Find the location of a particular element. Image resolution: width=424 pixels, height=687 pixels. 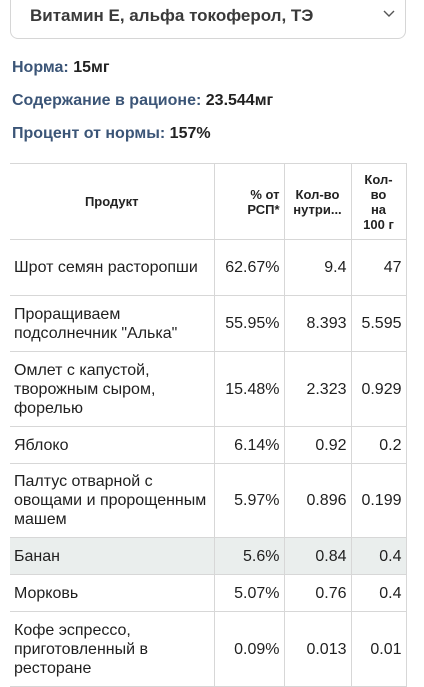

amount-per-100g: 5.595 is located at coordinates (378, 323).